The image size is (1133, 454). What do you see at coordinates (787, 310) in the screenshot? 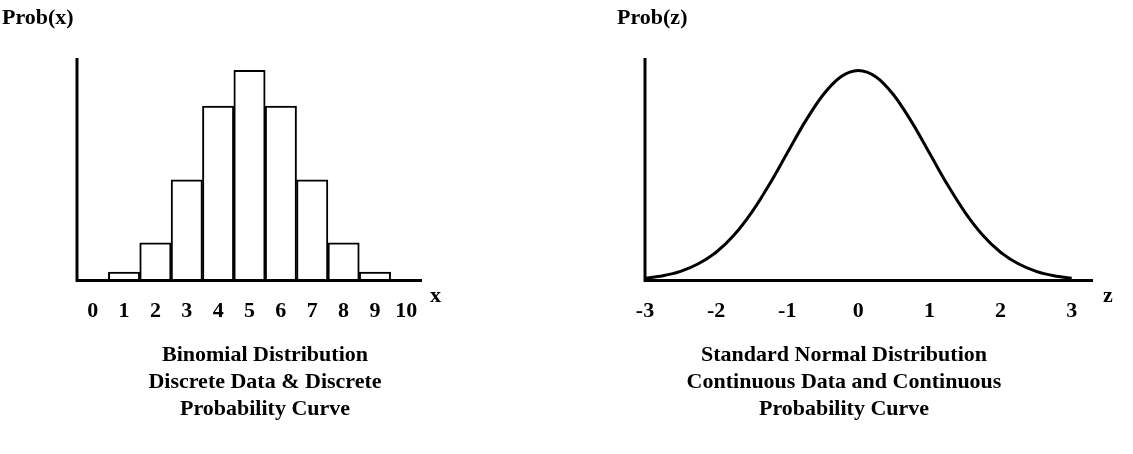
I see `x-tick-label: -1` at bounding box center [787, 310].